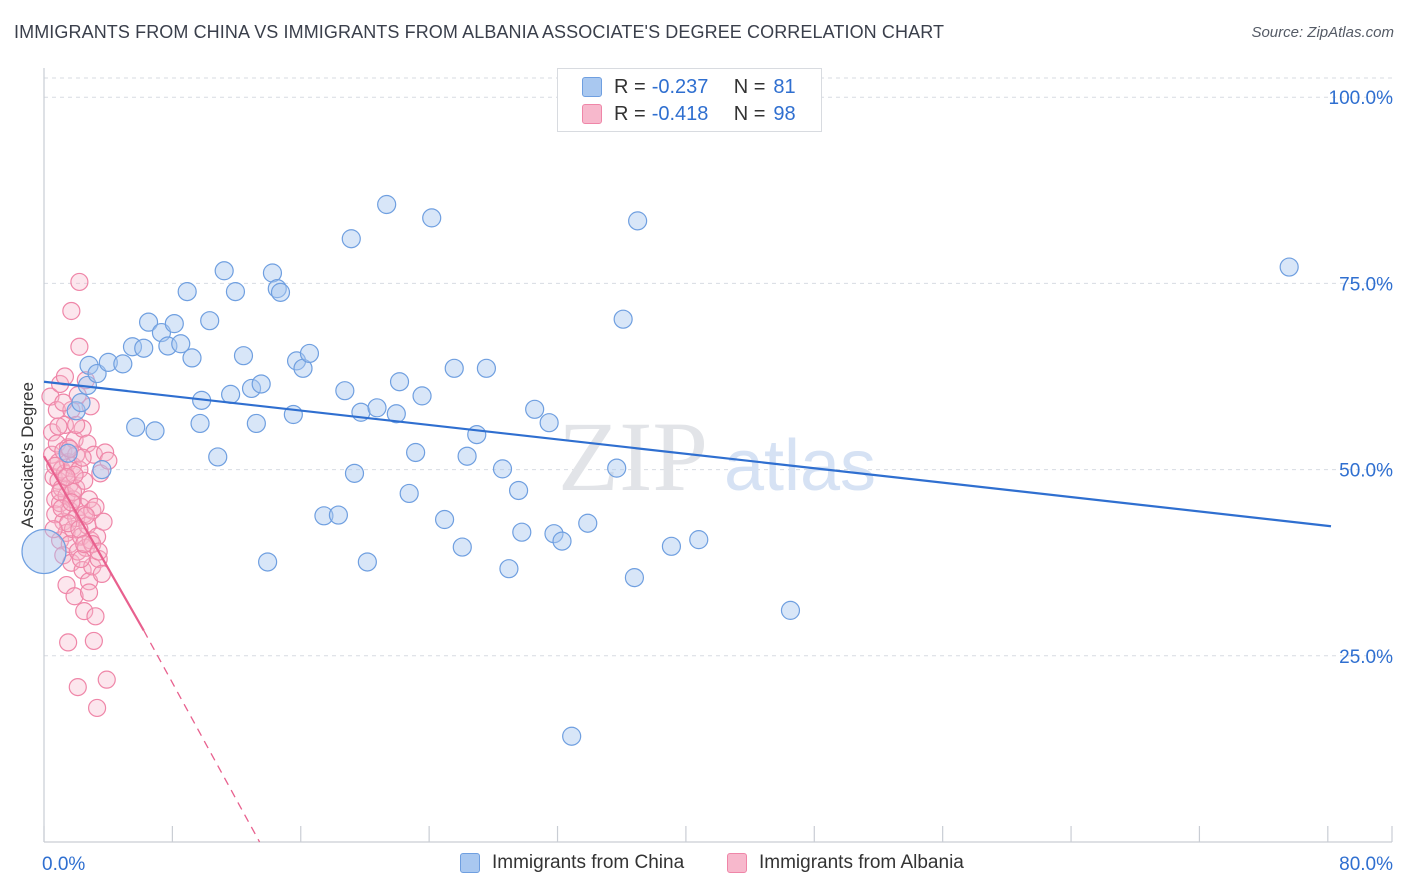 The width and height of the screenshot is (1406, 892). I want to click on china-legend-swatch, so click(470, 863).